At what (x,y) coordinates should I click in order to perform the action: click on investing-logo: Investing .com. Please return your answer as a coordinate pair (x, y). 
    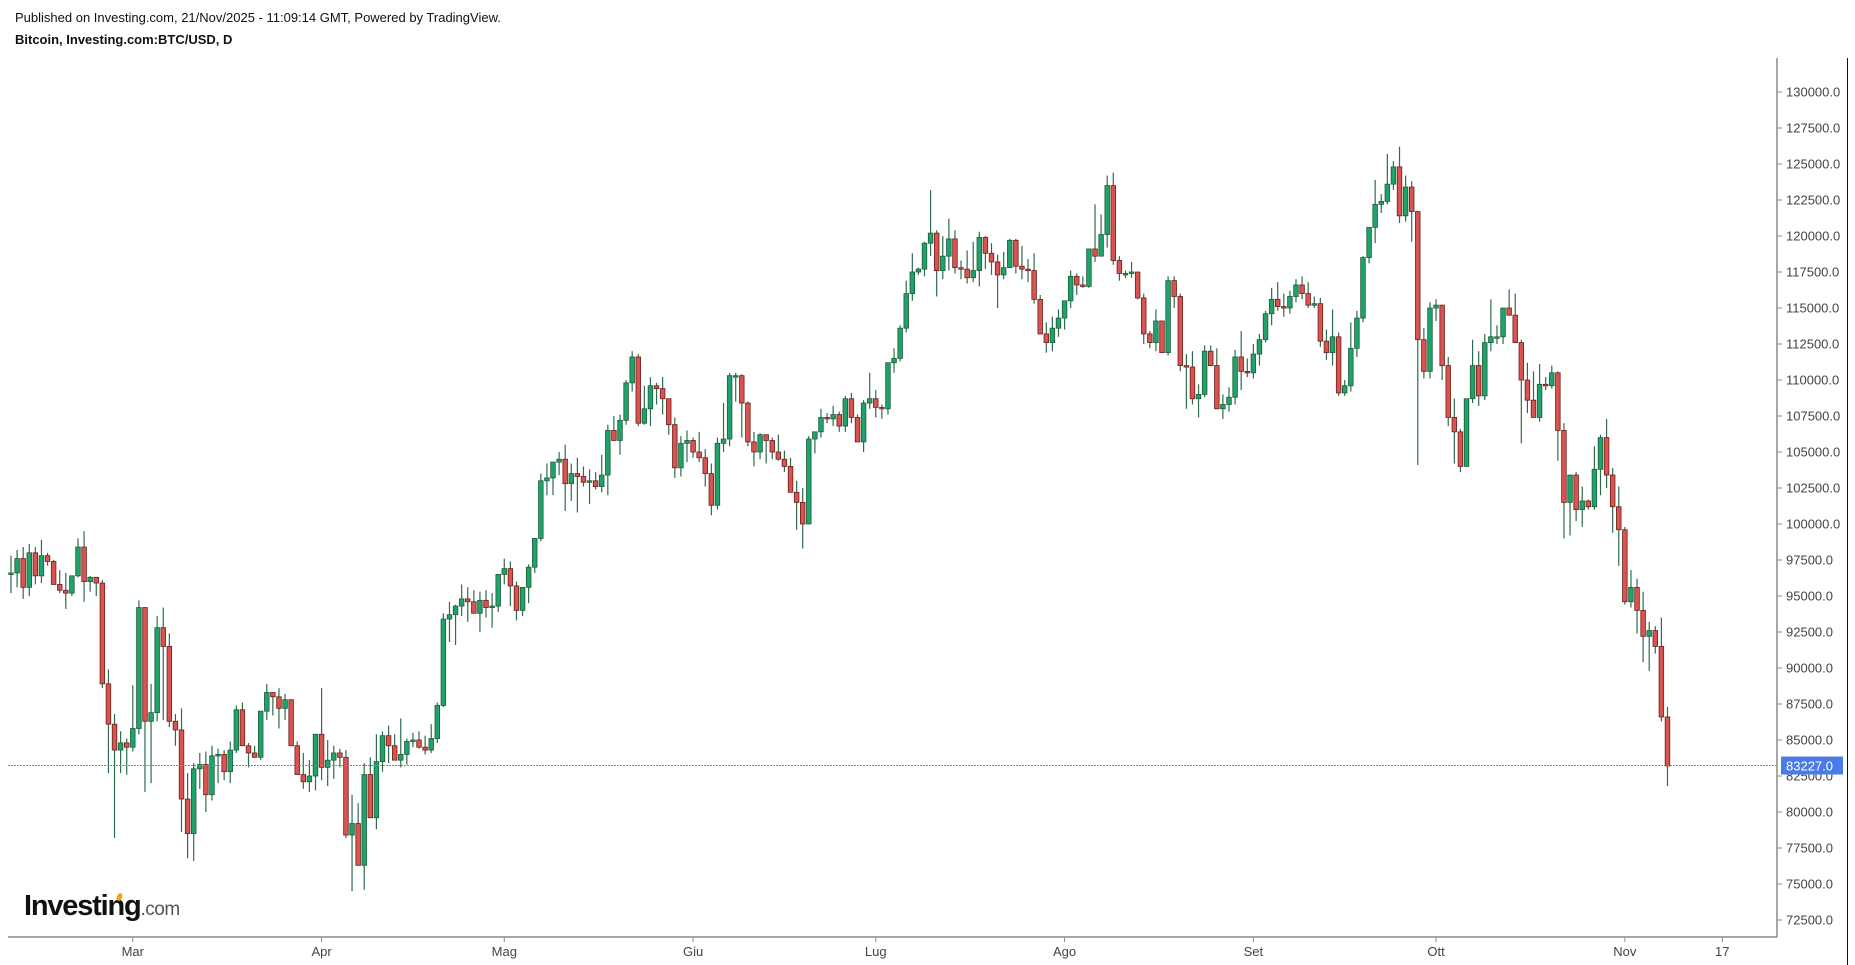
    Looking at the image, I should click on (102, 906).